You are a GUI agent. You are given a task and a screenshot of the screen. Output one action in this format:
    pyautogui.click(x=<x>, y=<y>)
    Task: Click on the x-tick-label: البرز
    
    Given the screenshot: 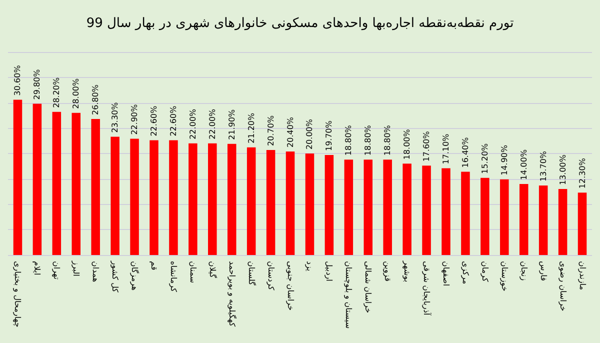 What is the action you would take?
    pyautogui.click(x=76, y=268)
    